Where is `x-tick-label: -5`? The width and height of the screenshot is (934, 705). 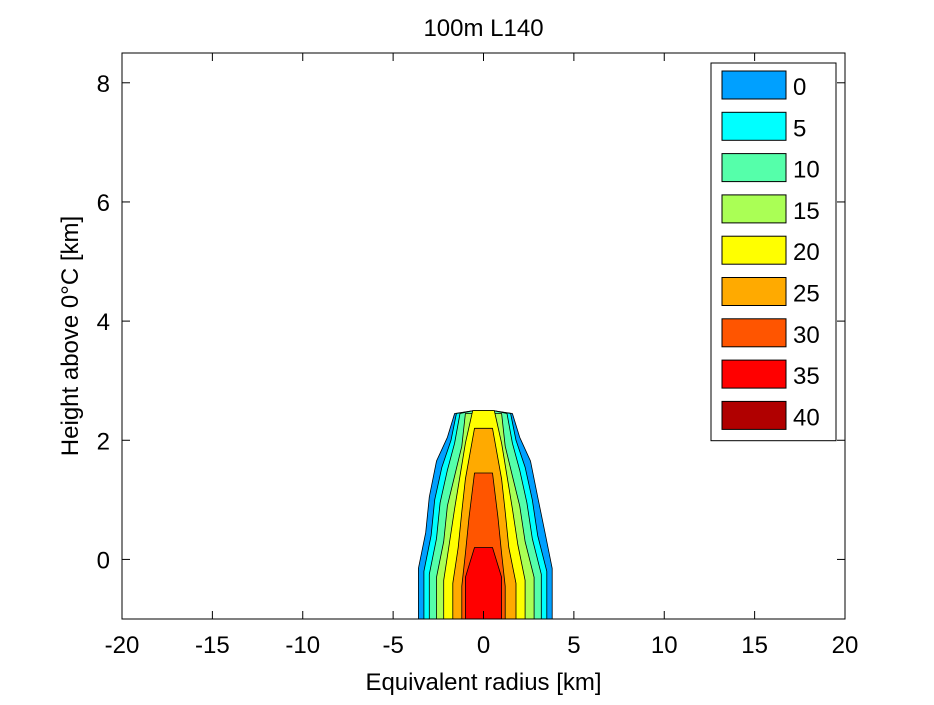
x-tick-label: -5 is located at coordinates (392, 645).